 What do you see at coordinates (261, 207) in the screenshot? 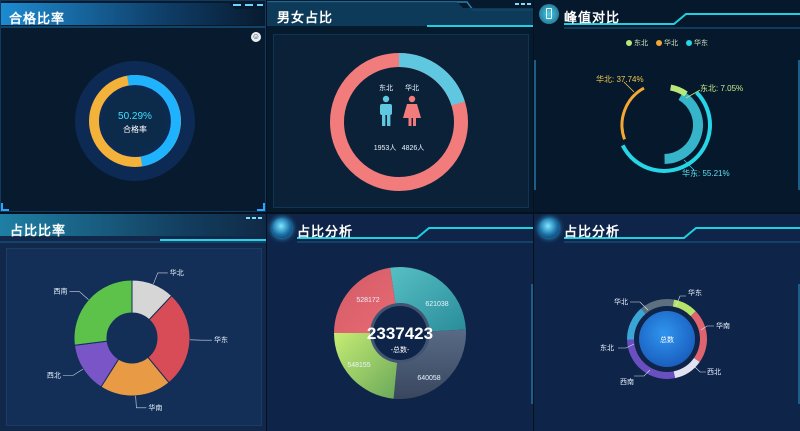
I see `panel1-corner-marks-right` at bounding box center [261, 207].